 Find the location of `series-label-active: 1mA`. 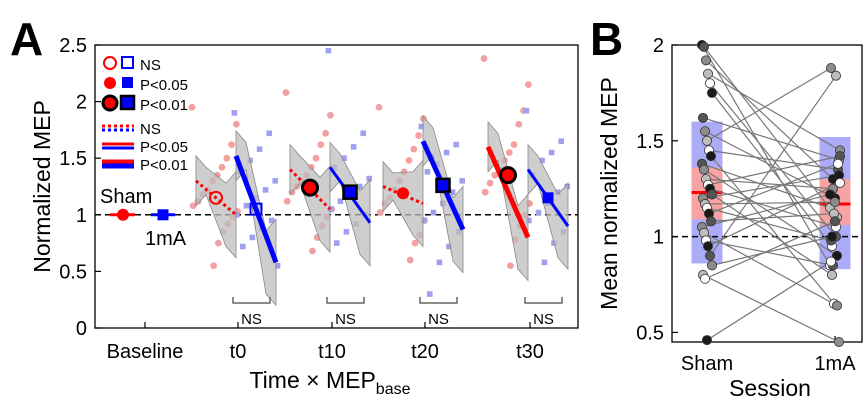

series-label-active: 1mA is located at coordinates (166, 239).